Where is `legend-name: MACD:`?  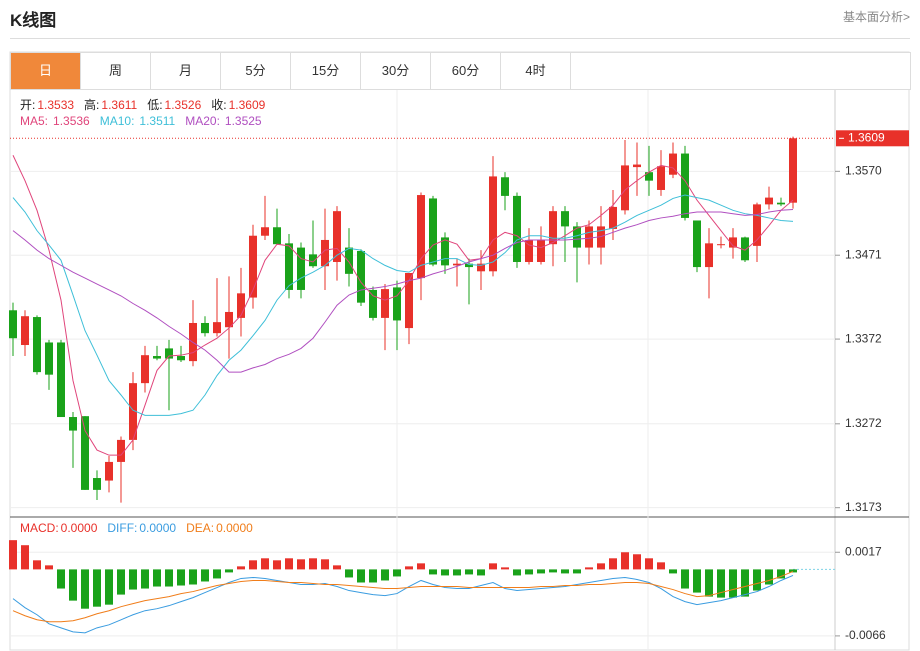 legend-name: MACD: is located at coordinates (39, 528).